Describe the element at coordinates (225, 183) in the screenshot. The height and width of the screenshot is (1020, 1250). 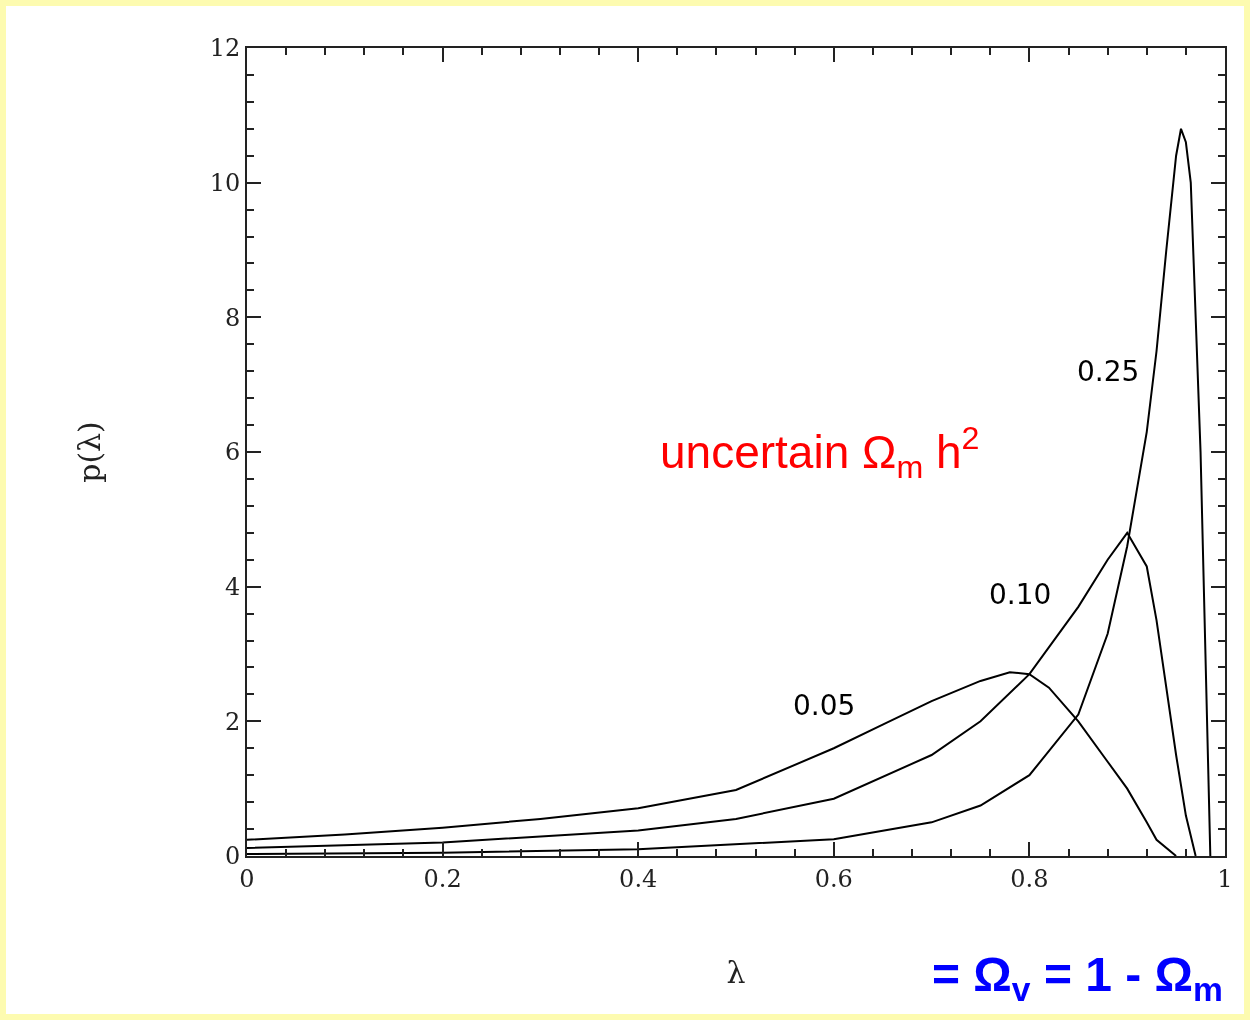
I see `y-tick-label: 10` at that location.